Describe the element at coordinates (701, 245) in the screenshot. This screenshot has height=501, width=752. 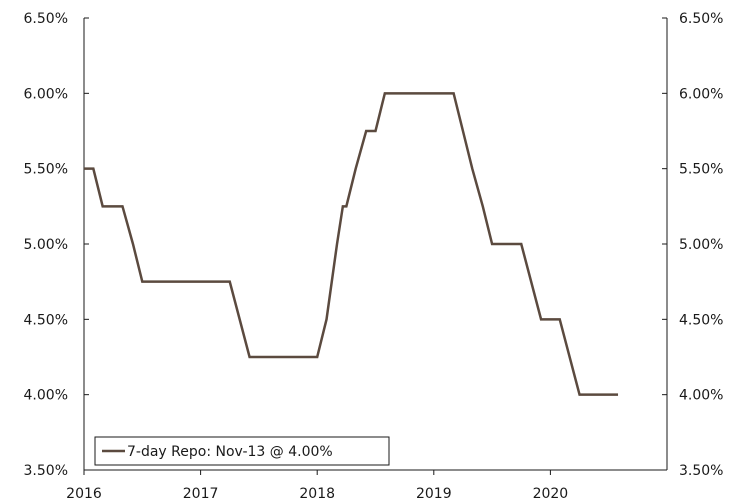
I see `y-tick-label-right: 5.00%` at that location.